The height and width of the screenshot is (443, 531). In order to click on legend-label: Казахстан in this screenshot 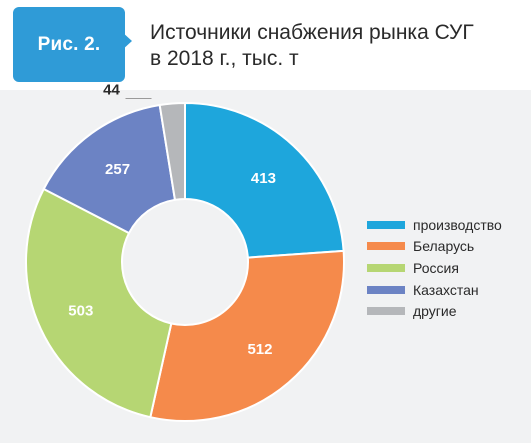, I will do `click(446, 289)`.